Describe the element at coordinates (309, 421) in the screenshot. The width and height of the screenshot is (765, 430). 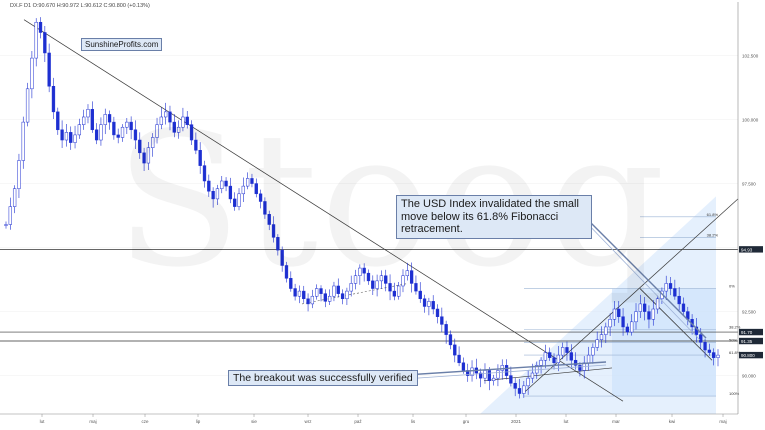
I see `x-tick-label: wrz` at that location.